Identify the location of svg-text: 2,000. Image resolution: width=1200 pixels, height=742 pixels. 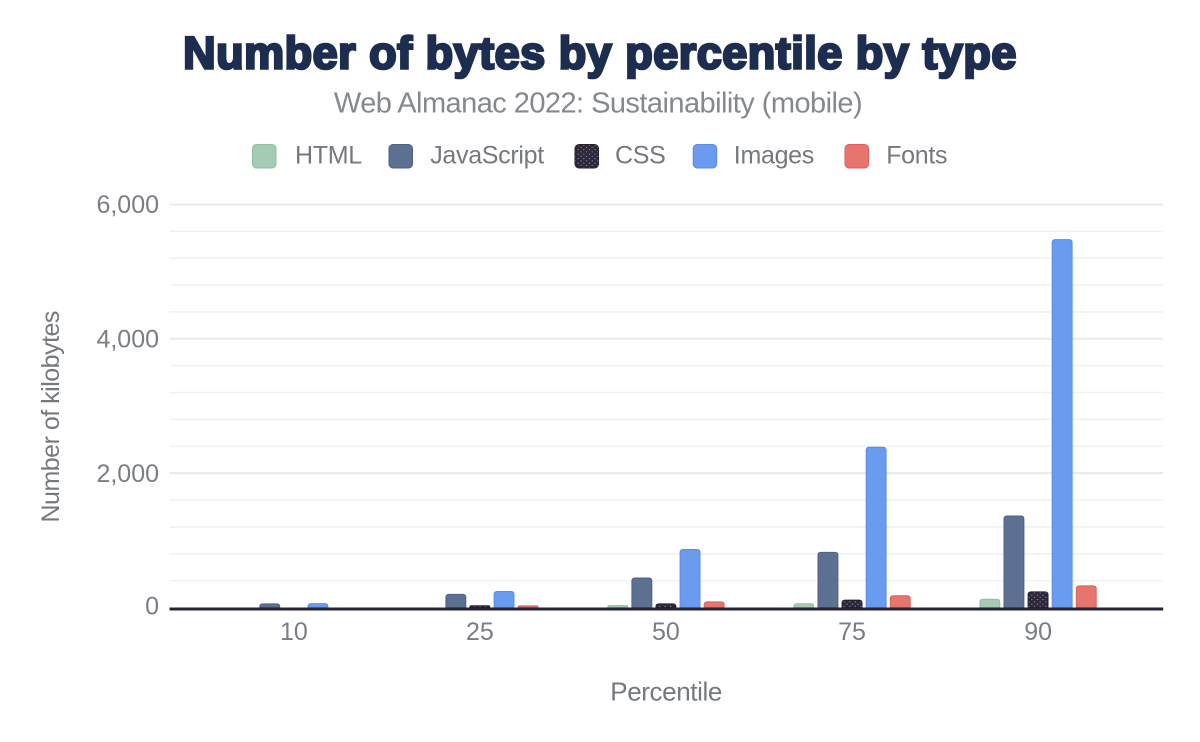
(127, 474).